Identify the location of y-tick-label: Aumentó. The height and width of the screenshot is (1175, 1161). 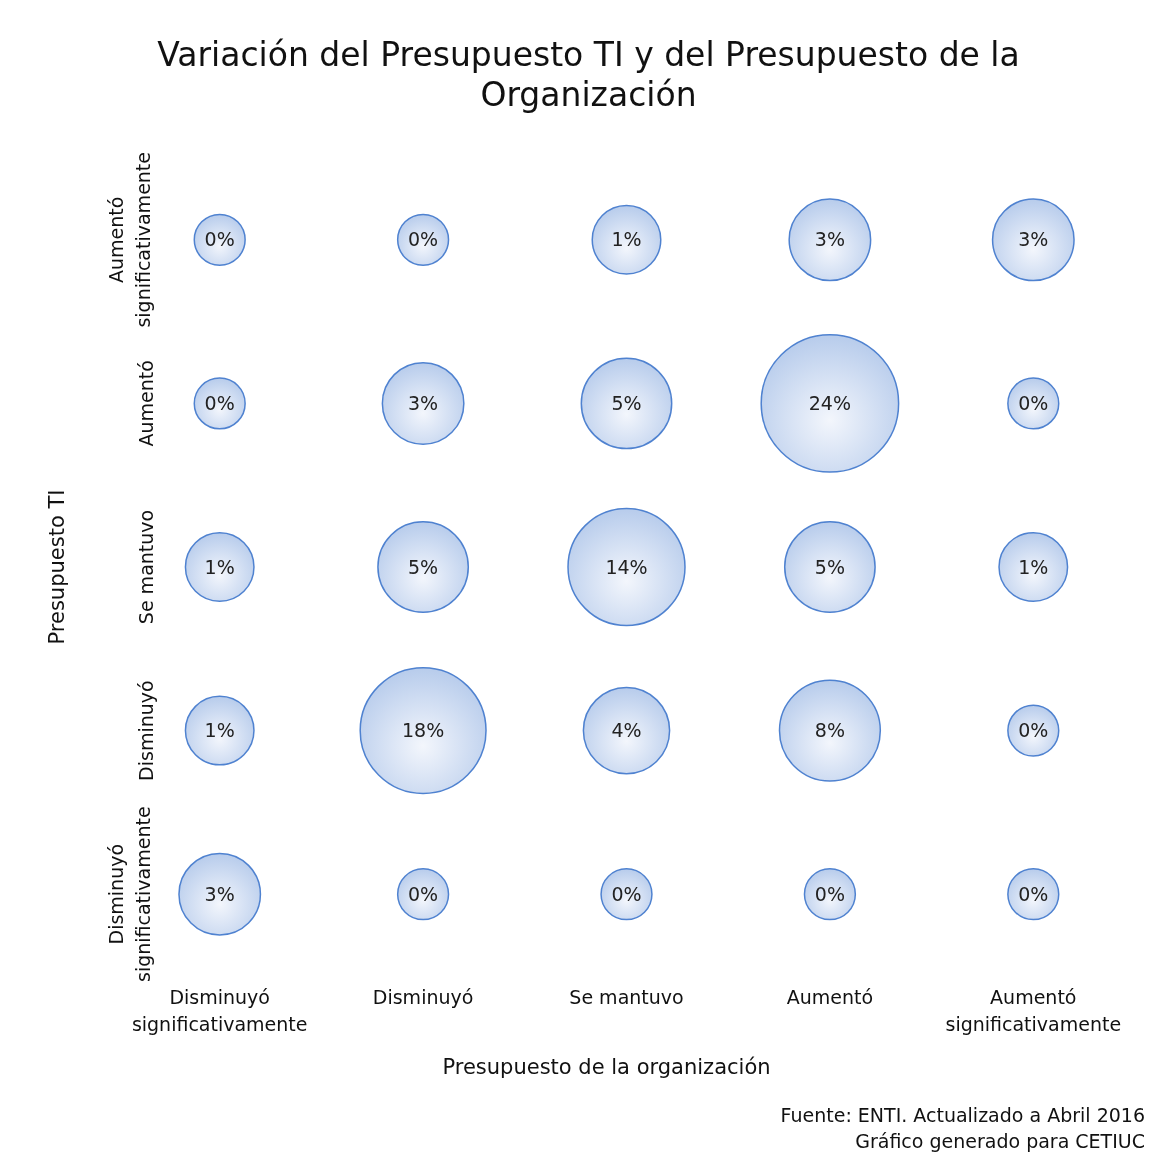
(146, 403).